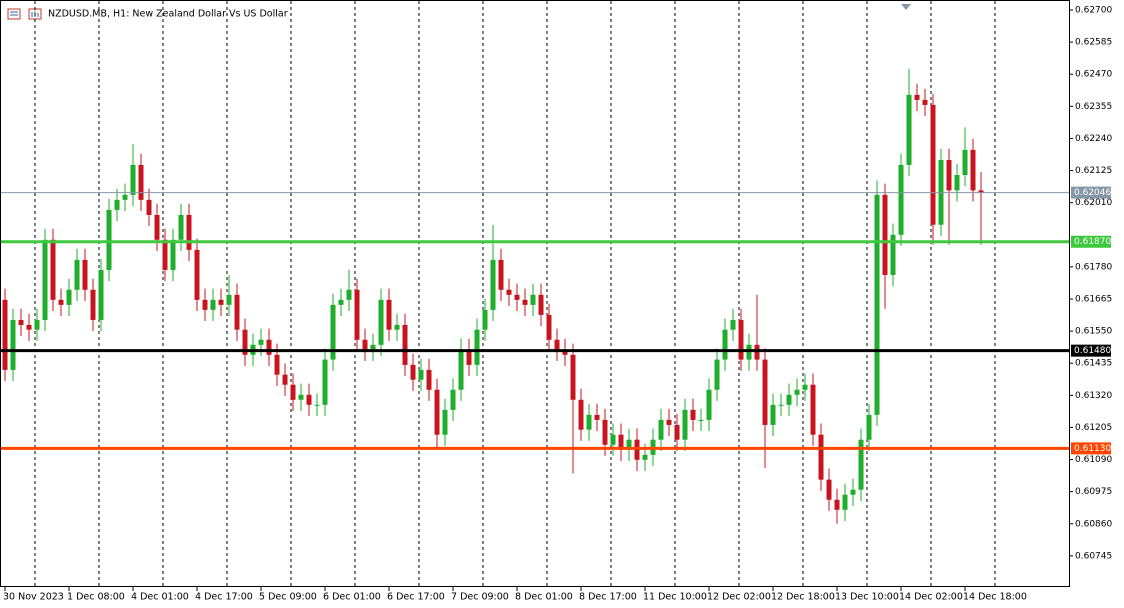  What do you see at coordinates (352, 597) in the screenshot?
I see `x-tick-label: 6 Dec 01:00` at bounding box center [352, 597].